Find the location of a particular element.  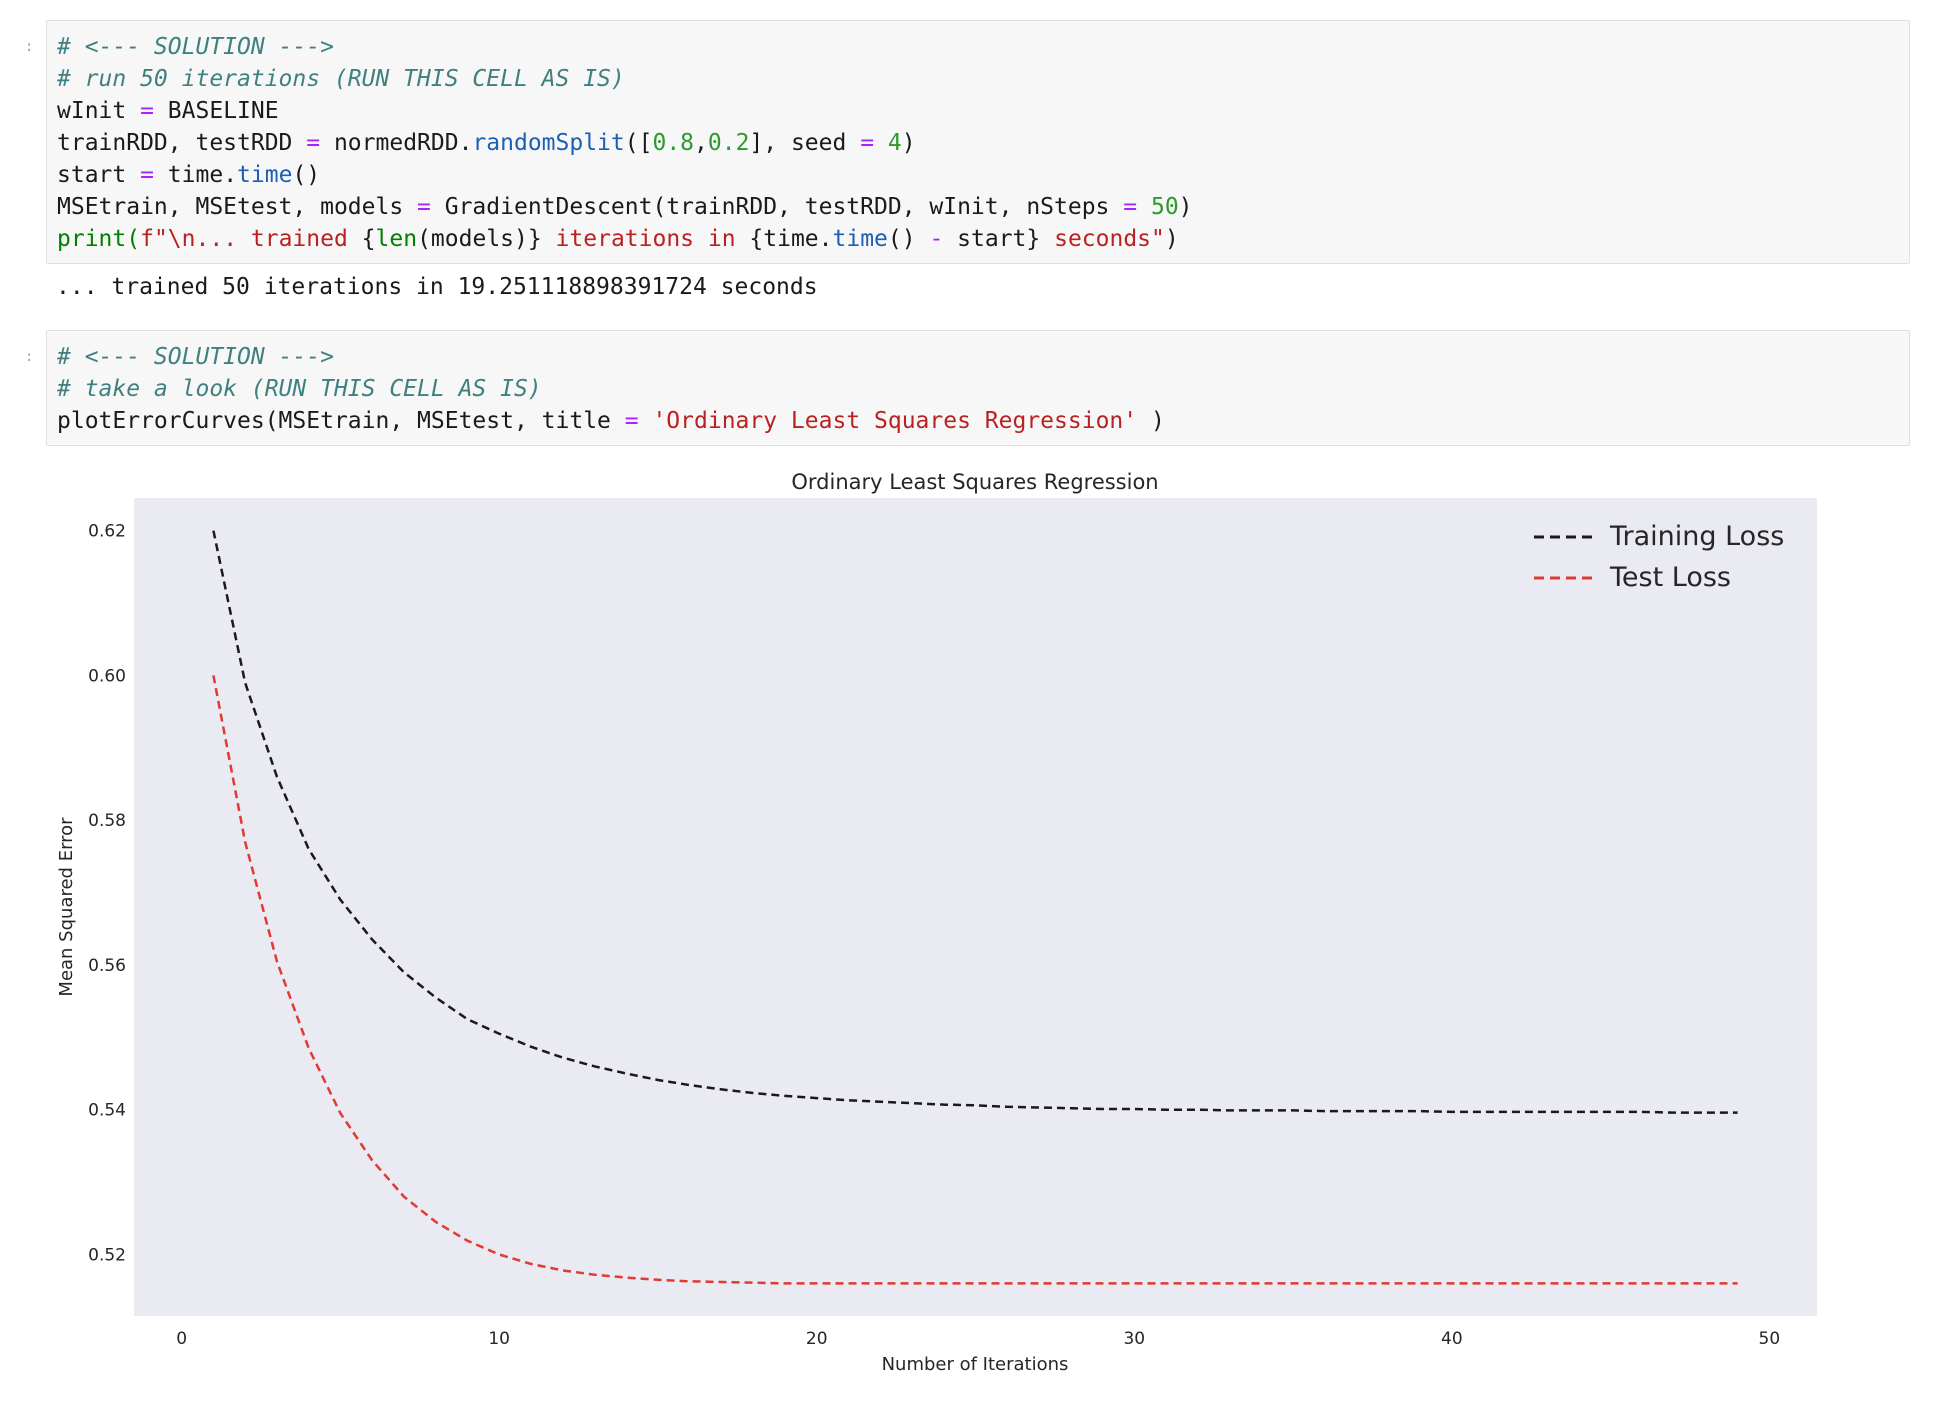

code-token: MSEtrain, MSEtest, models is located at coordinates (237, 207).